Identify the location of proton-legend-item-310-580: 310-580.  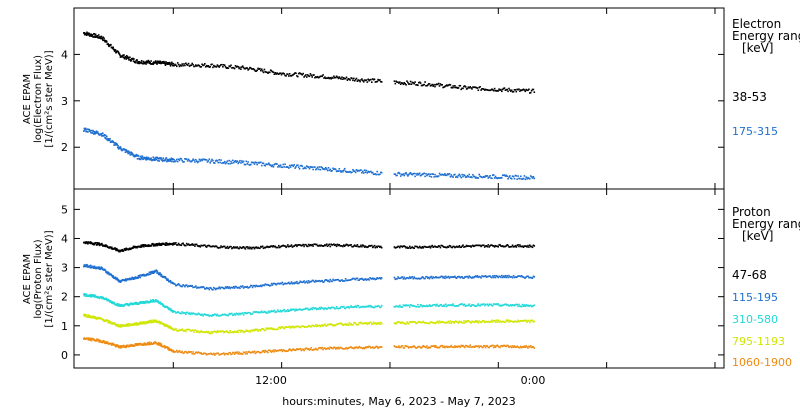
(755, 319).